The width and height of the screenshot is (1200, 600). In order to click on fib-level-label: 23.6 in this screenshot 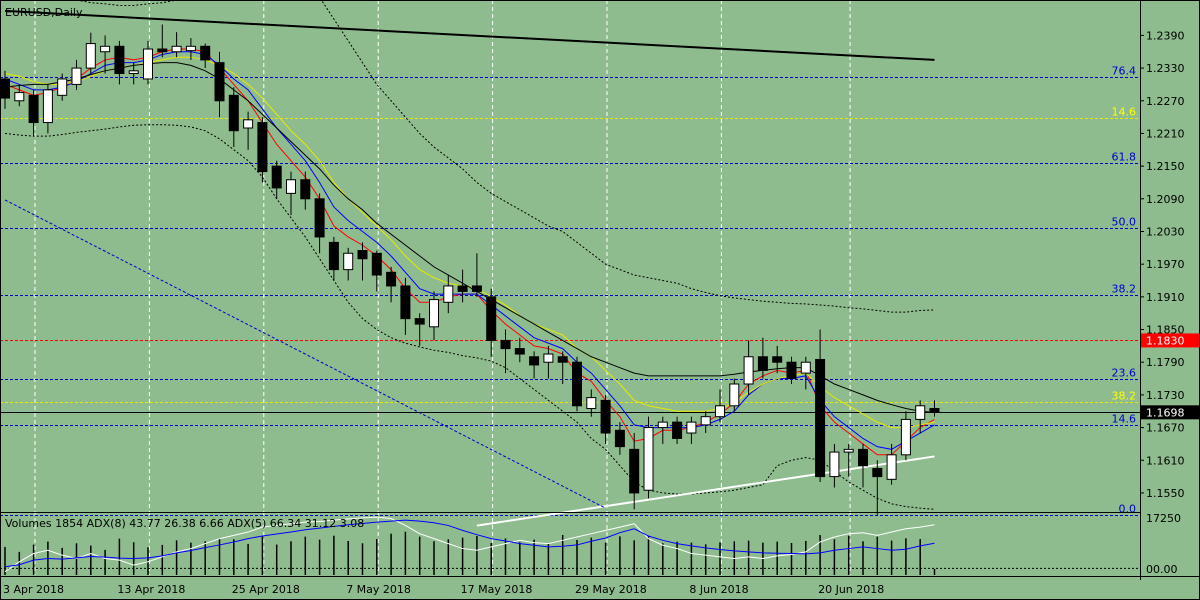, I will do `click(1124, 373)`.